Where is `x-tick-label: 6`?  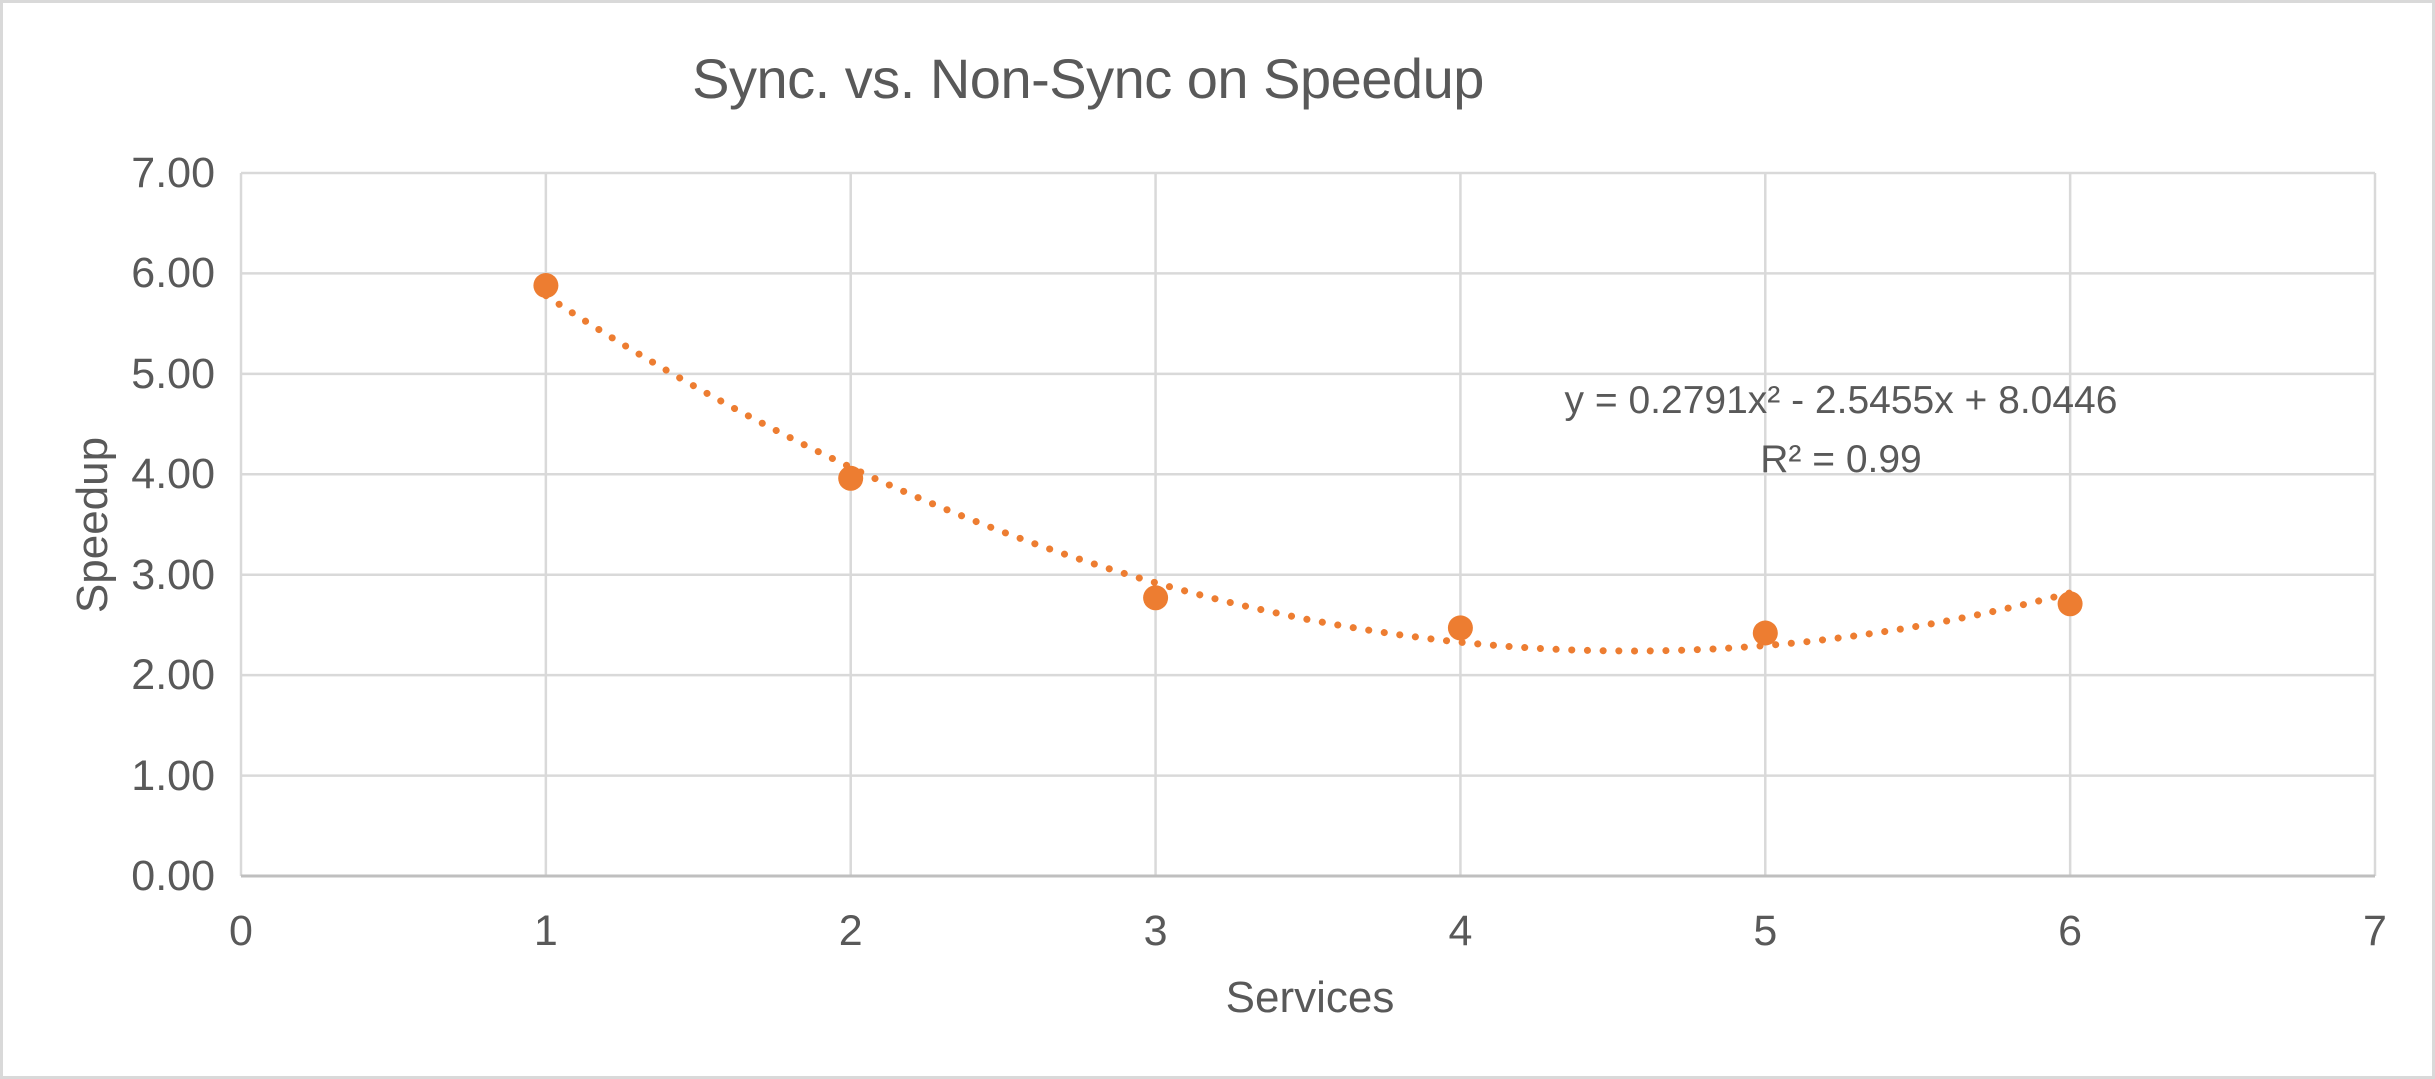
x-tick-label: 6 is located at coordinates (2070, 931).